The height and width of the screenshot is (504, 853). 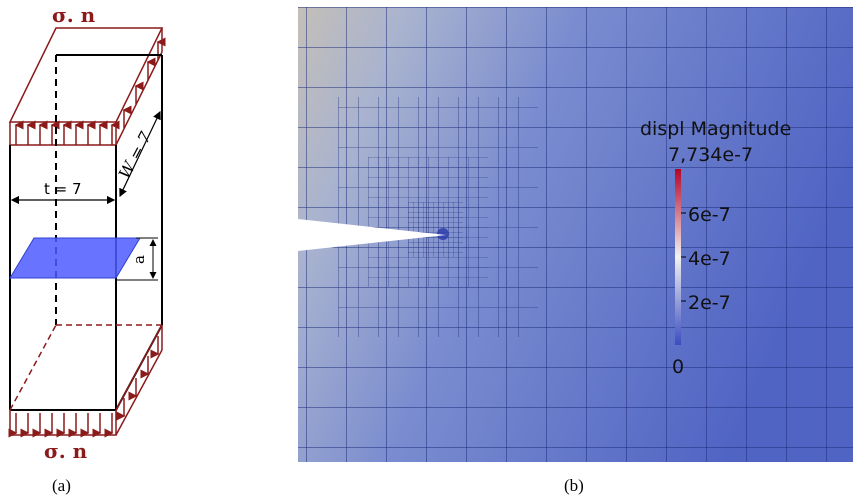 What do you see at coordinates (678, 257) in the screenshot?
I see `color-bar` at bounding box center [678, 257].